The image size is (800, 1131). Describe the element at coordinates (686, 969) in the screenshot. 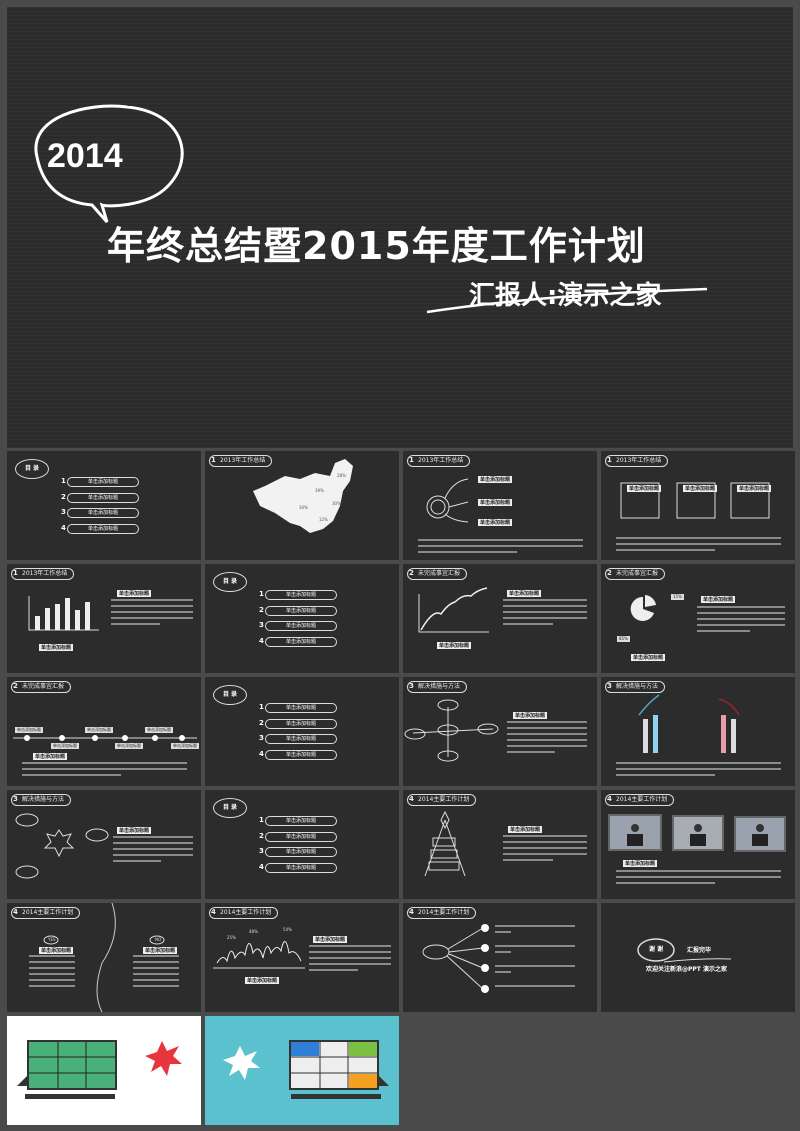

I see `follow-text: 欢迎关注新浪@PPT 演示之家` at that location.